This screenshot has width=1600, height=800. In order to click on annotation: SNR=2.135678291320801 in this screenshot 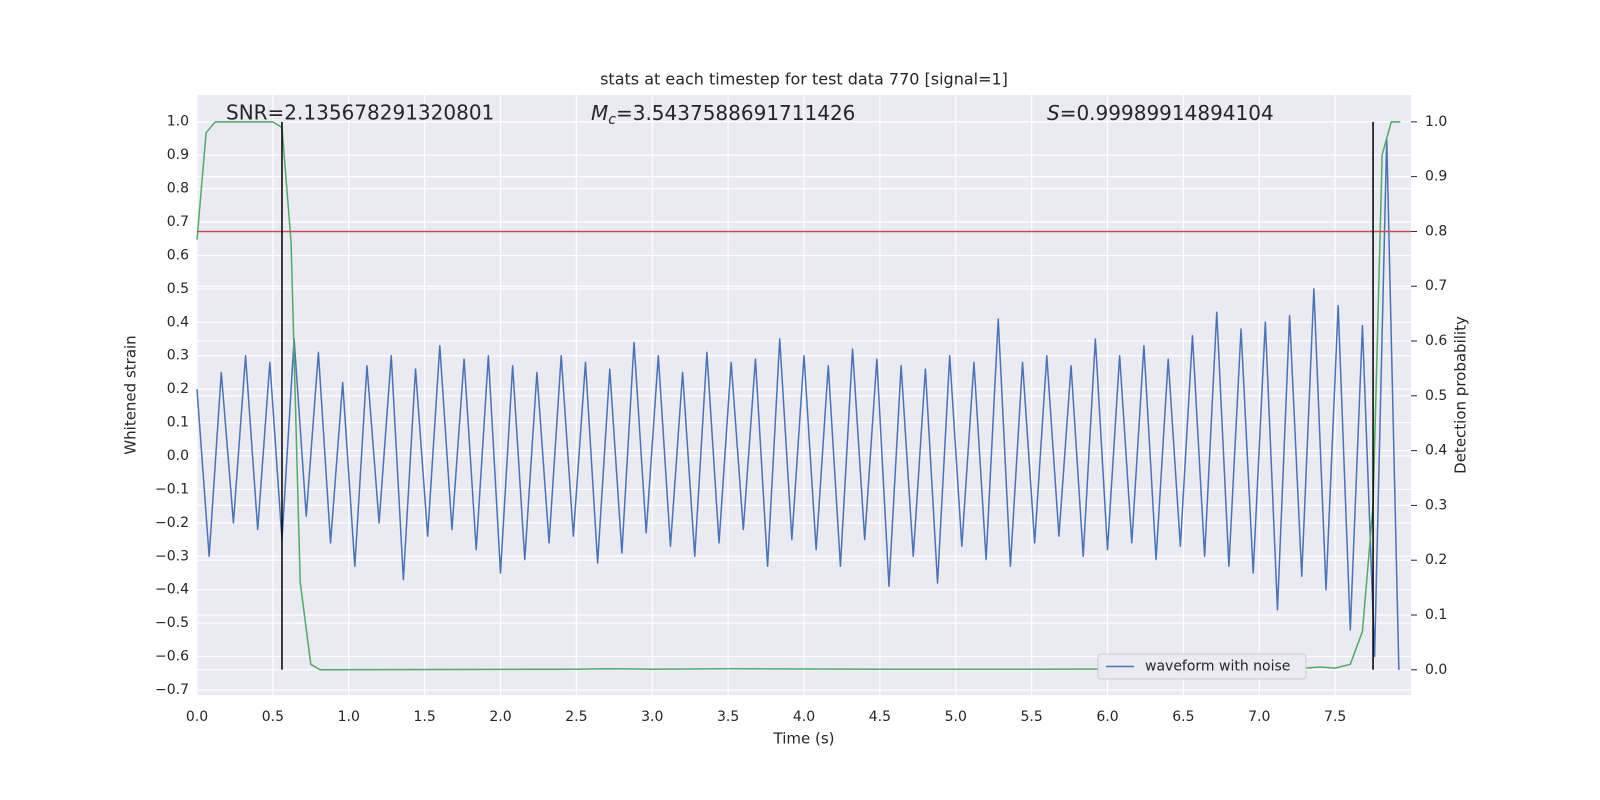, I will do `click(360, 113)`.